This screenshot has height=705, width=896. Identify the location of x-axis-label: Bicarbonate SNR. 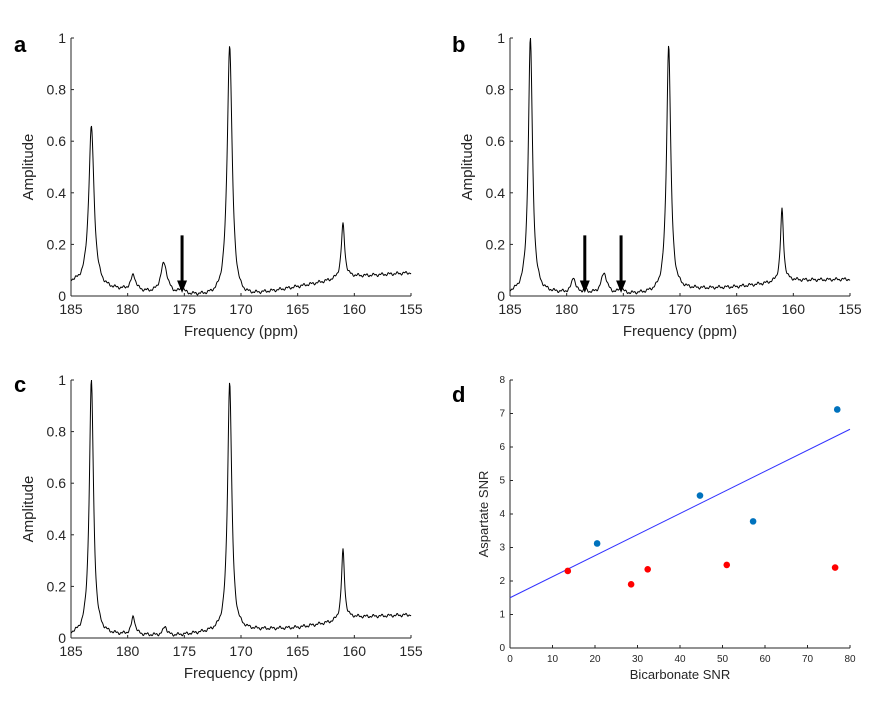
(680, 674).